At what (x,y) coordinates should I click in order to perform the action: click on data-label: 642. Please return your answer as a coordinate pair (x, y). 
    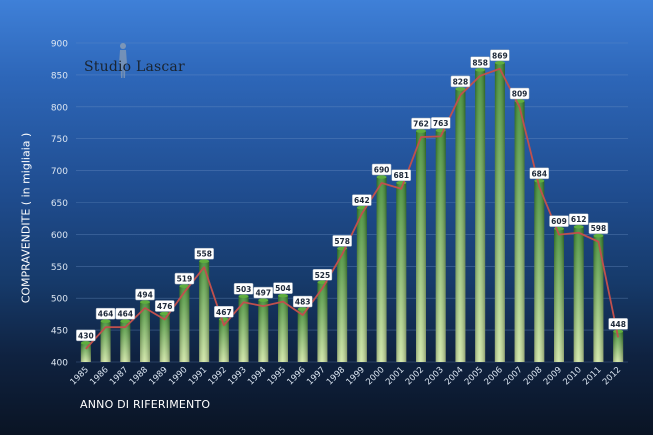
    Looking at the image, I should click on (362, 200).